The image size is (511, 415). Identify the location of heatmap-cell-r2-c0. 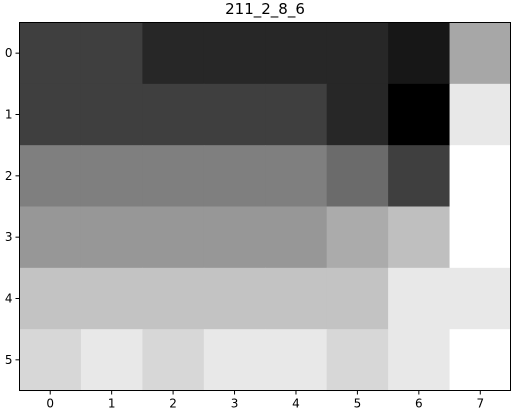
(50, 176).